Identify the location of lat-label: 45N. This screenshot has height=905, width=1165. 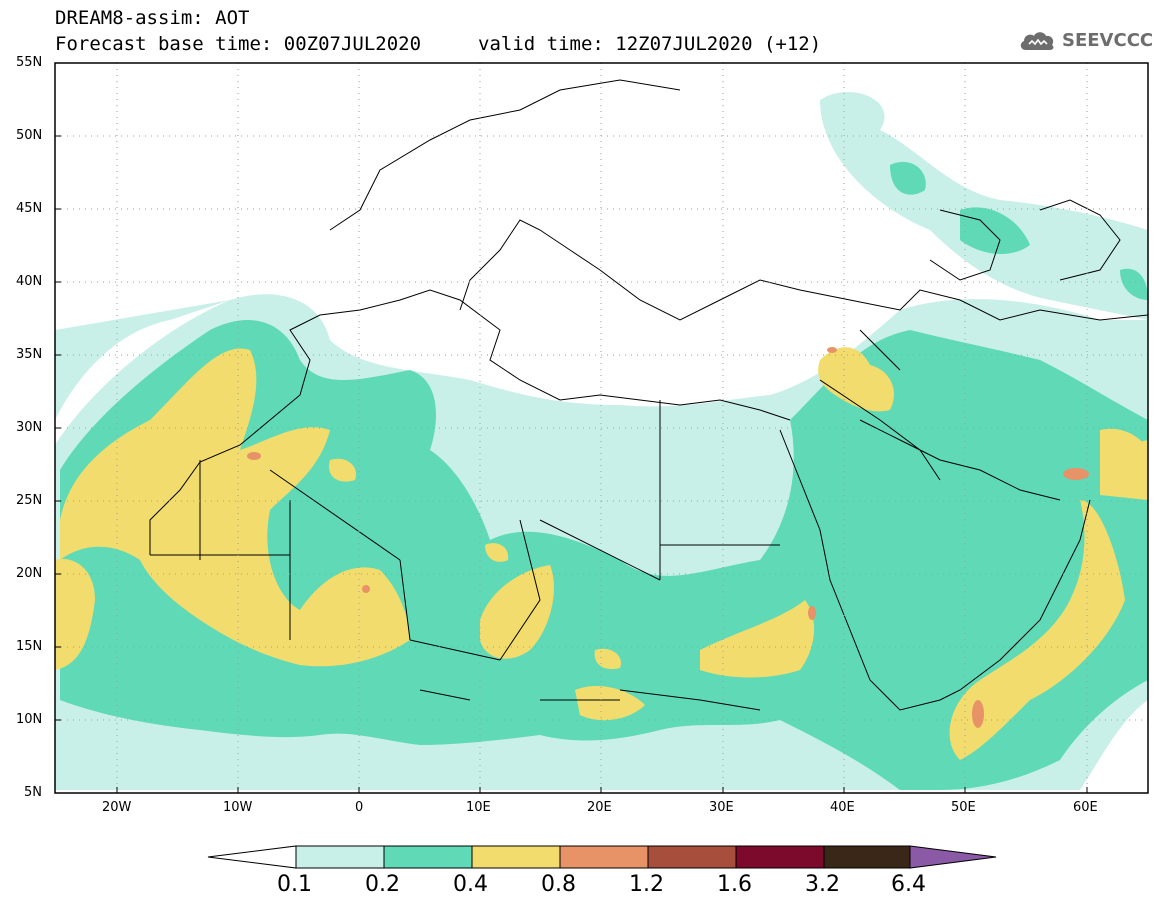
(29, 208).